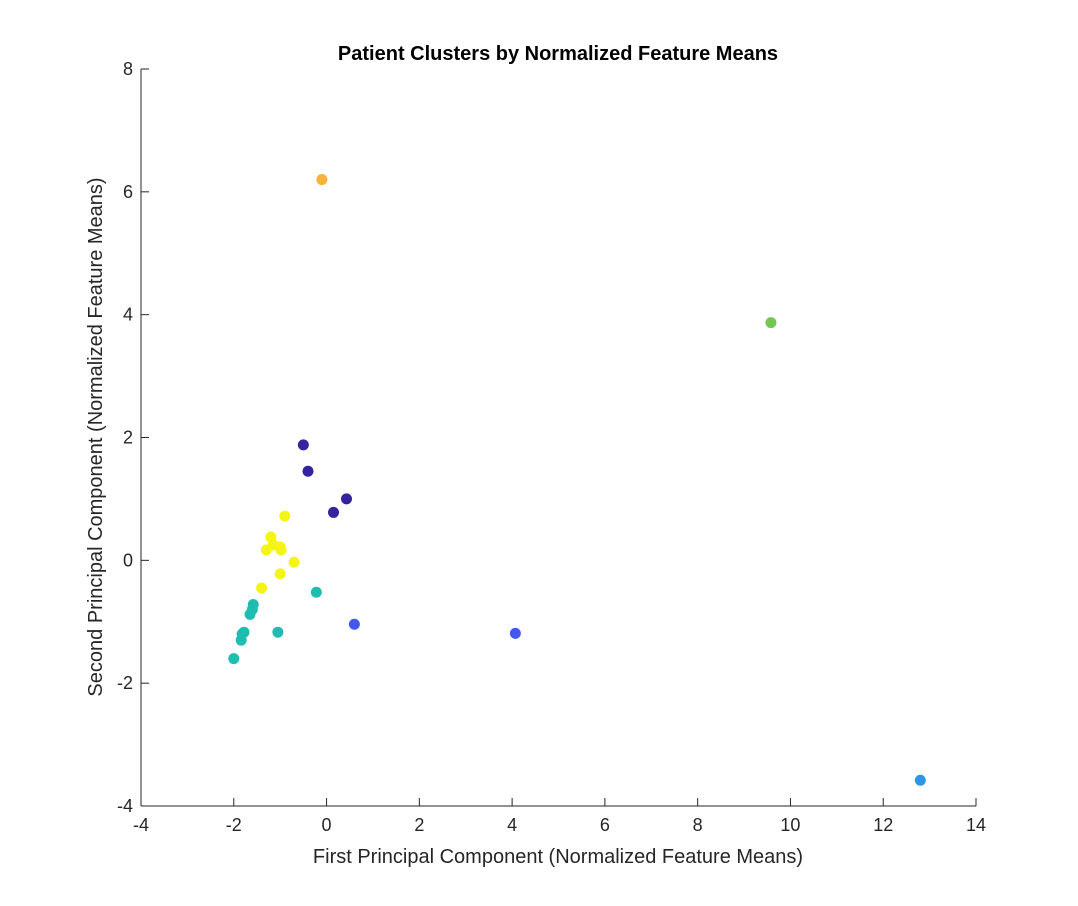 The height and width of the screenshot is (906, 1078). Describe the element at coordinates (559, 816) in the screenshot. I see `x-ticks: -4 -2 0 2 4 6 8 10 12 14` at that location.